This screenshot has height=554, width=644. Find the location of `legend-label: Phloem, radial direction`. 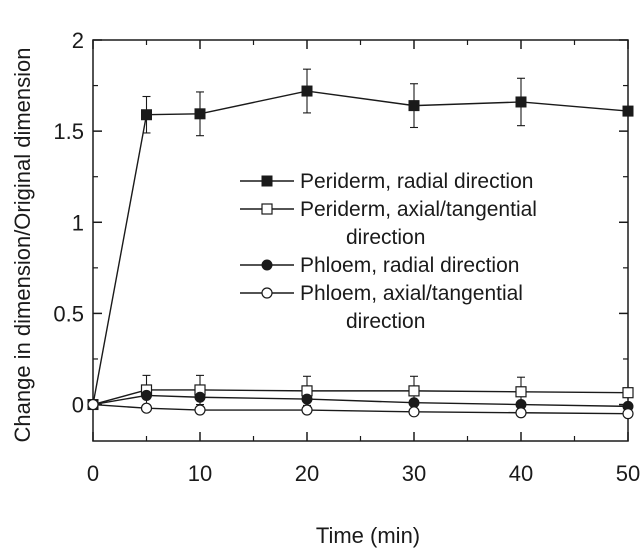

legend-label: Phloem, radial direction is located at coordinates (409, 265).